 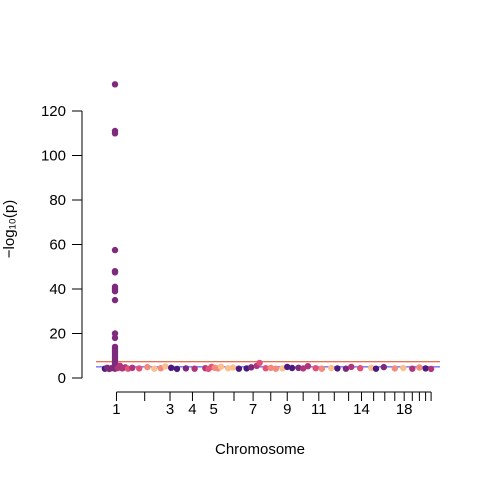 What do you see at coordinates (57, 289) in the screenshot?
I see `y-tick-label: 40` at bounding box center [57, 289].